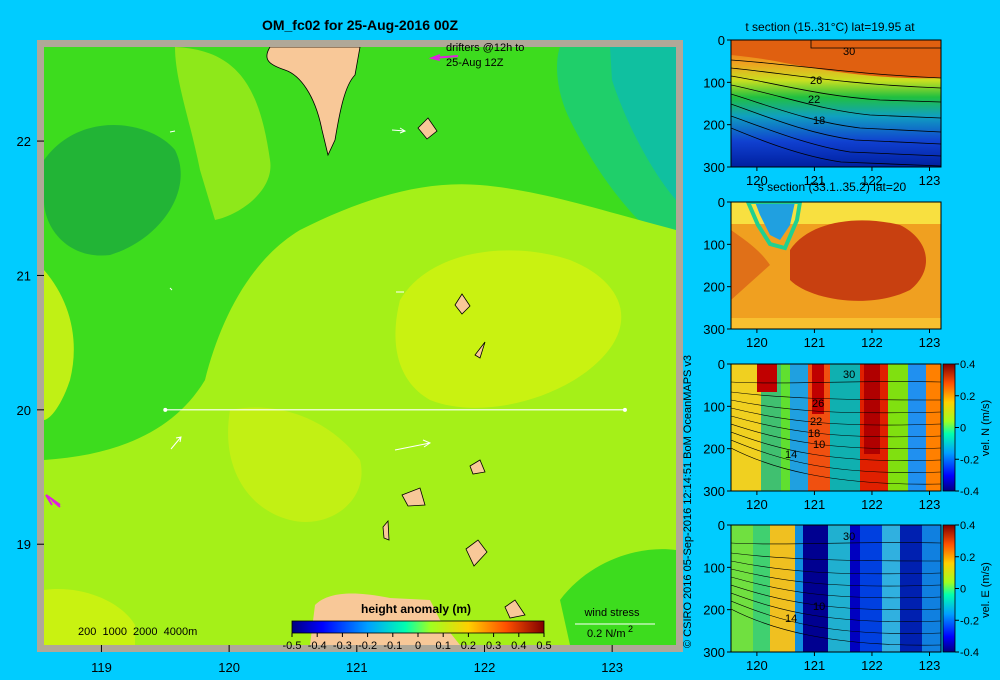  Describe the element at coordinates (967, 589) in the screenshot. I see `vel-e-colorbar-ticks: 0.4 0.2 0 -0.2 -0.4` at that location.